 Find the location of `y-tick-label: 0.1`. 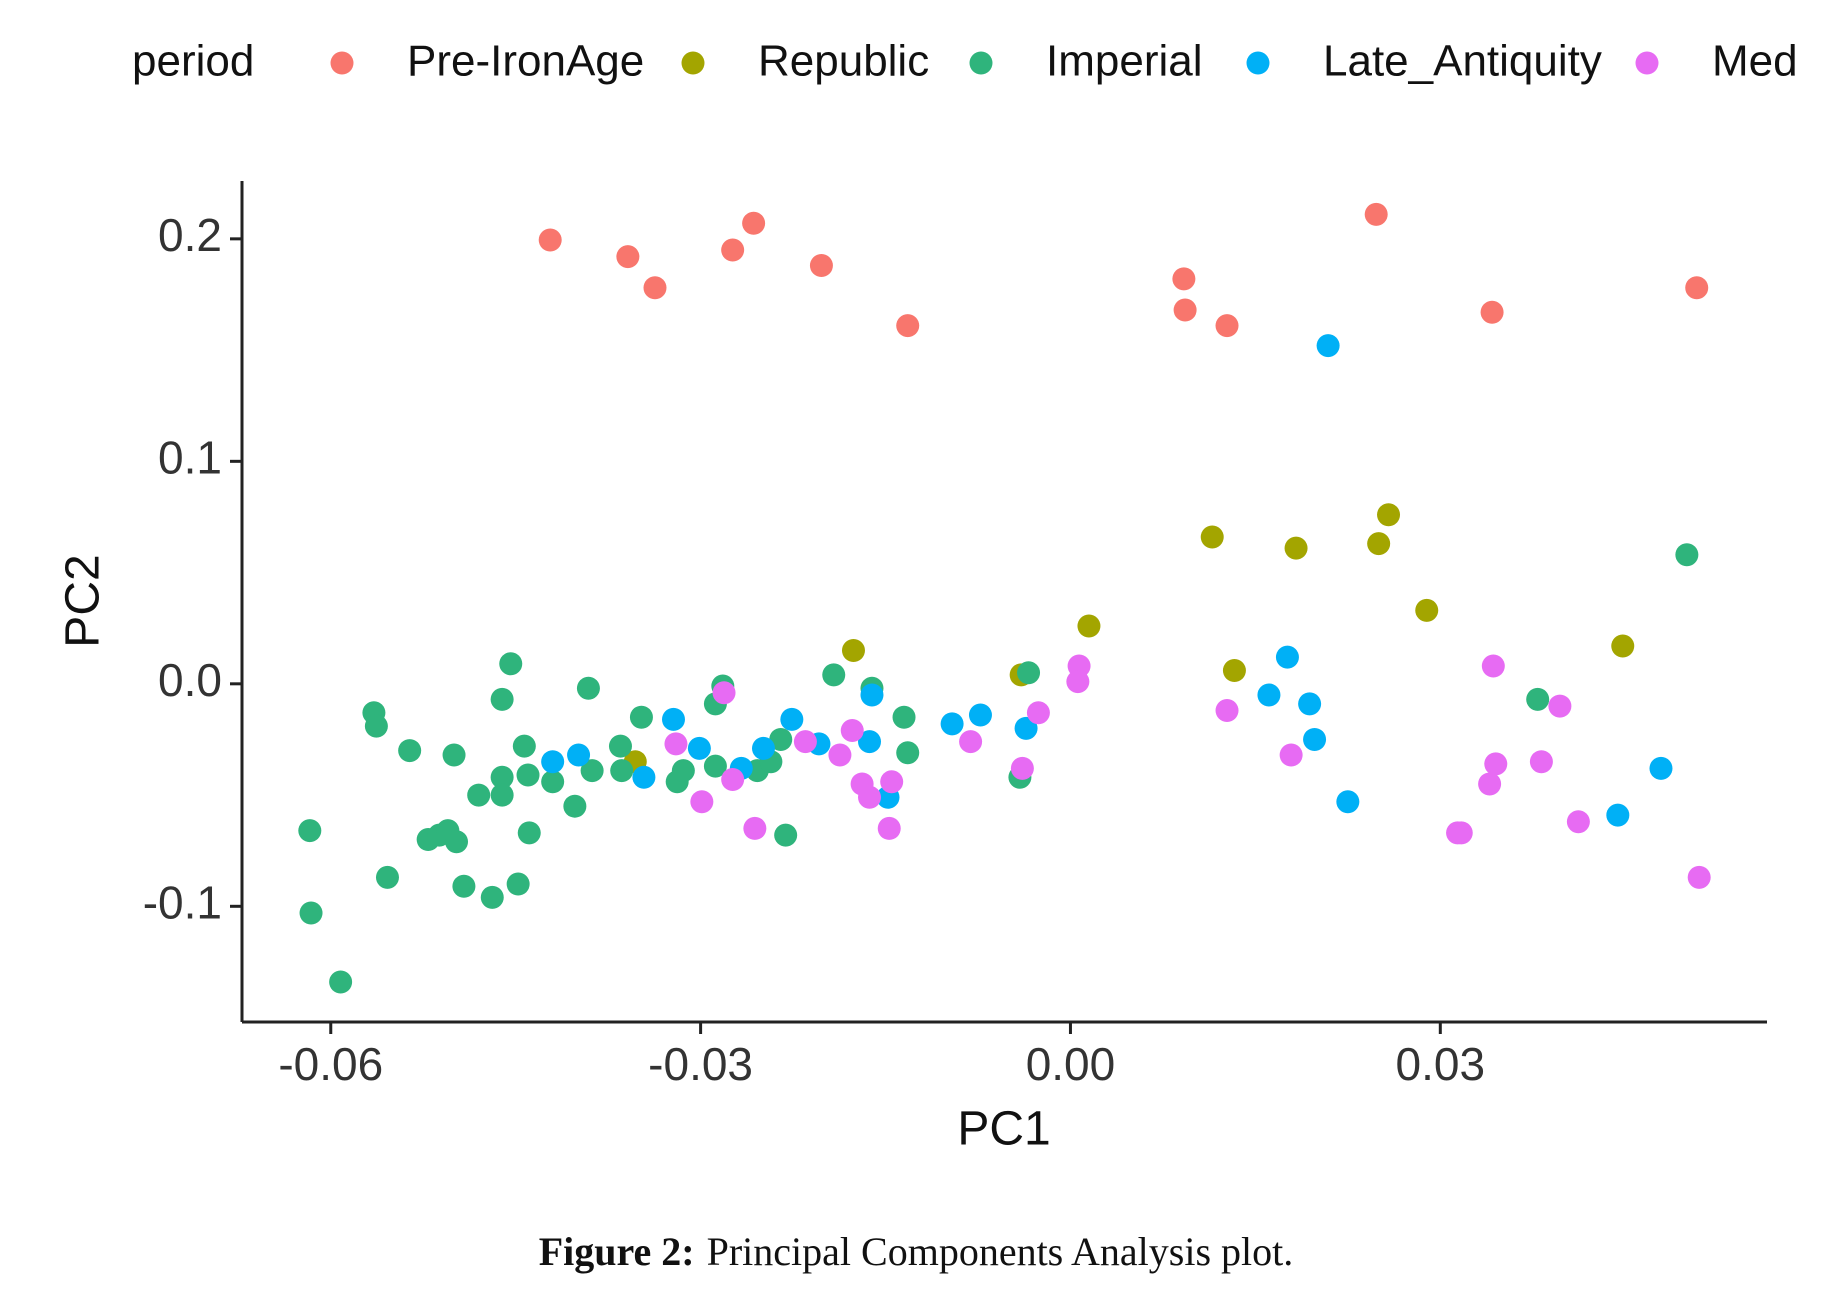

y-tick-label: 0.1 is located at coordinates (190, 457).